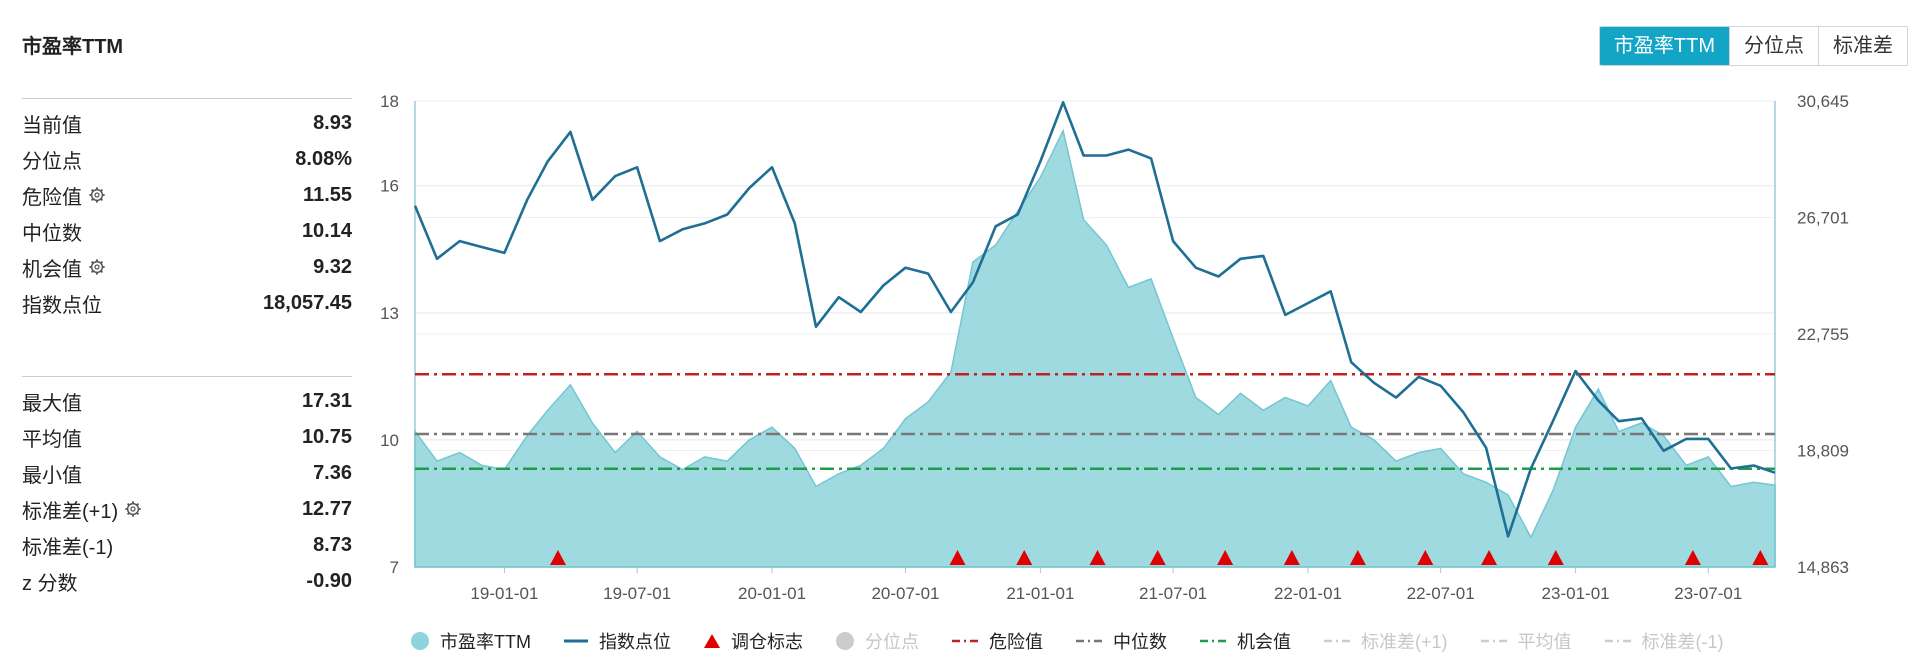 Image resolution: width=1920 pixels, height=667 pixels. I want to click on legend-item: 标准差(+1), so click(1385, 641).